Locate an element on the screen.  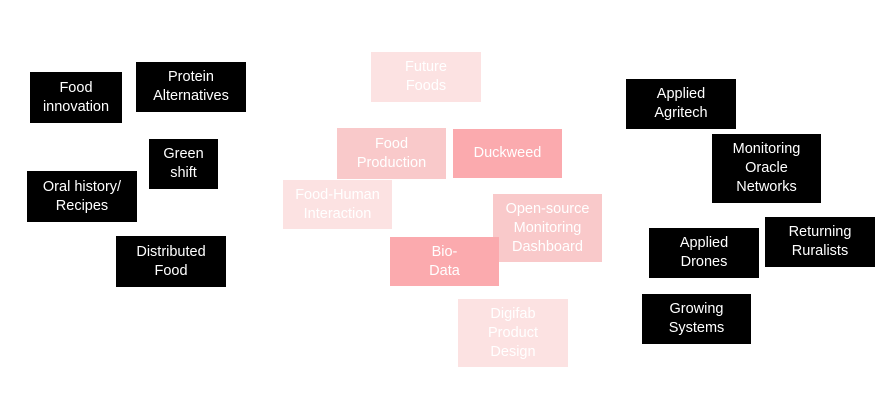
node-digifab-product-design: Digifab Product Design is located at coordinates (513, 333).